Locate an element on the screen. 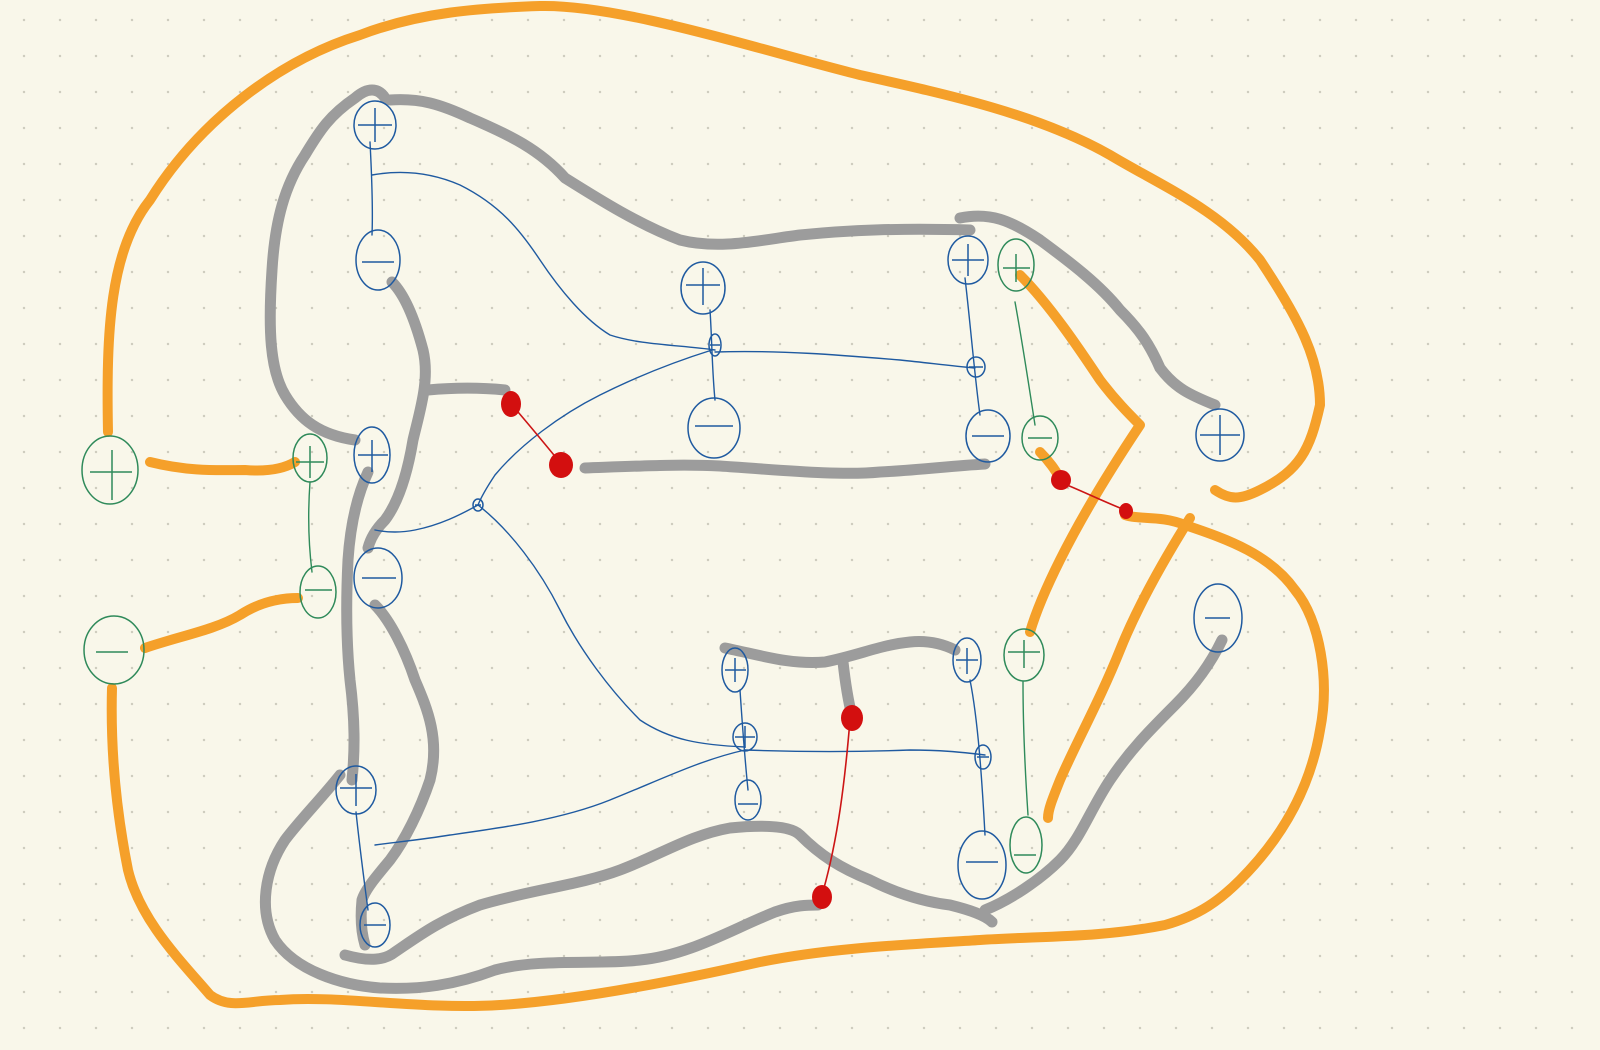 Image resolution: width=1600 pixels, height=1050 pixels. blue-lower-right-vertical is located at coordinates (977, 757).